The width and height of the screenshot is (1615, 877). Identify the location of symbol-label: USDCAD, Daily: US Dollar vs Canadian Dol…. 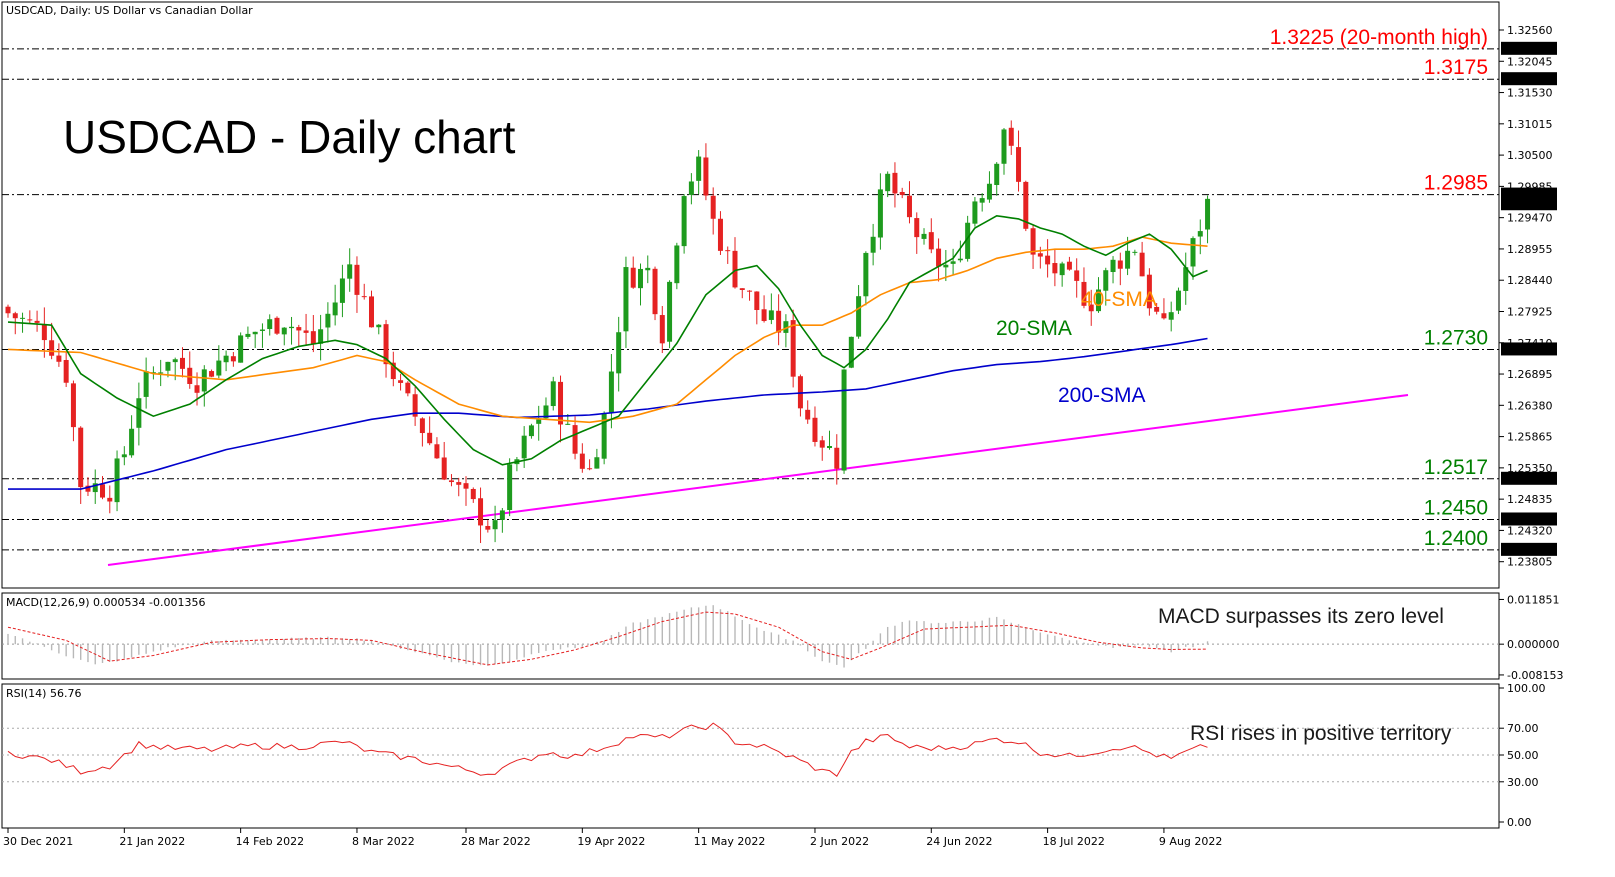
(129, 10).